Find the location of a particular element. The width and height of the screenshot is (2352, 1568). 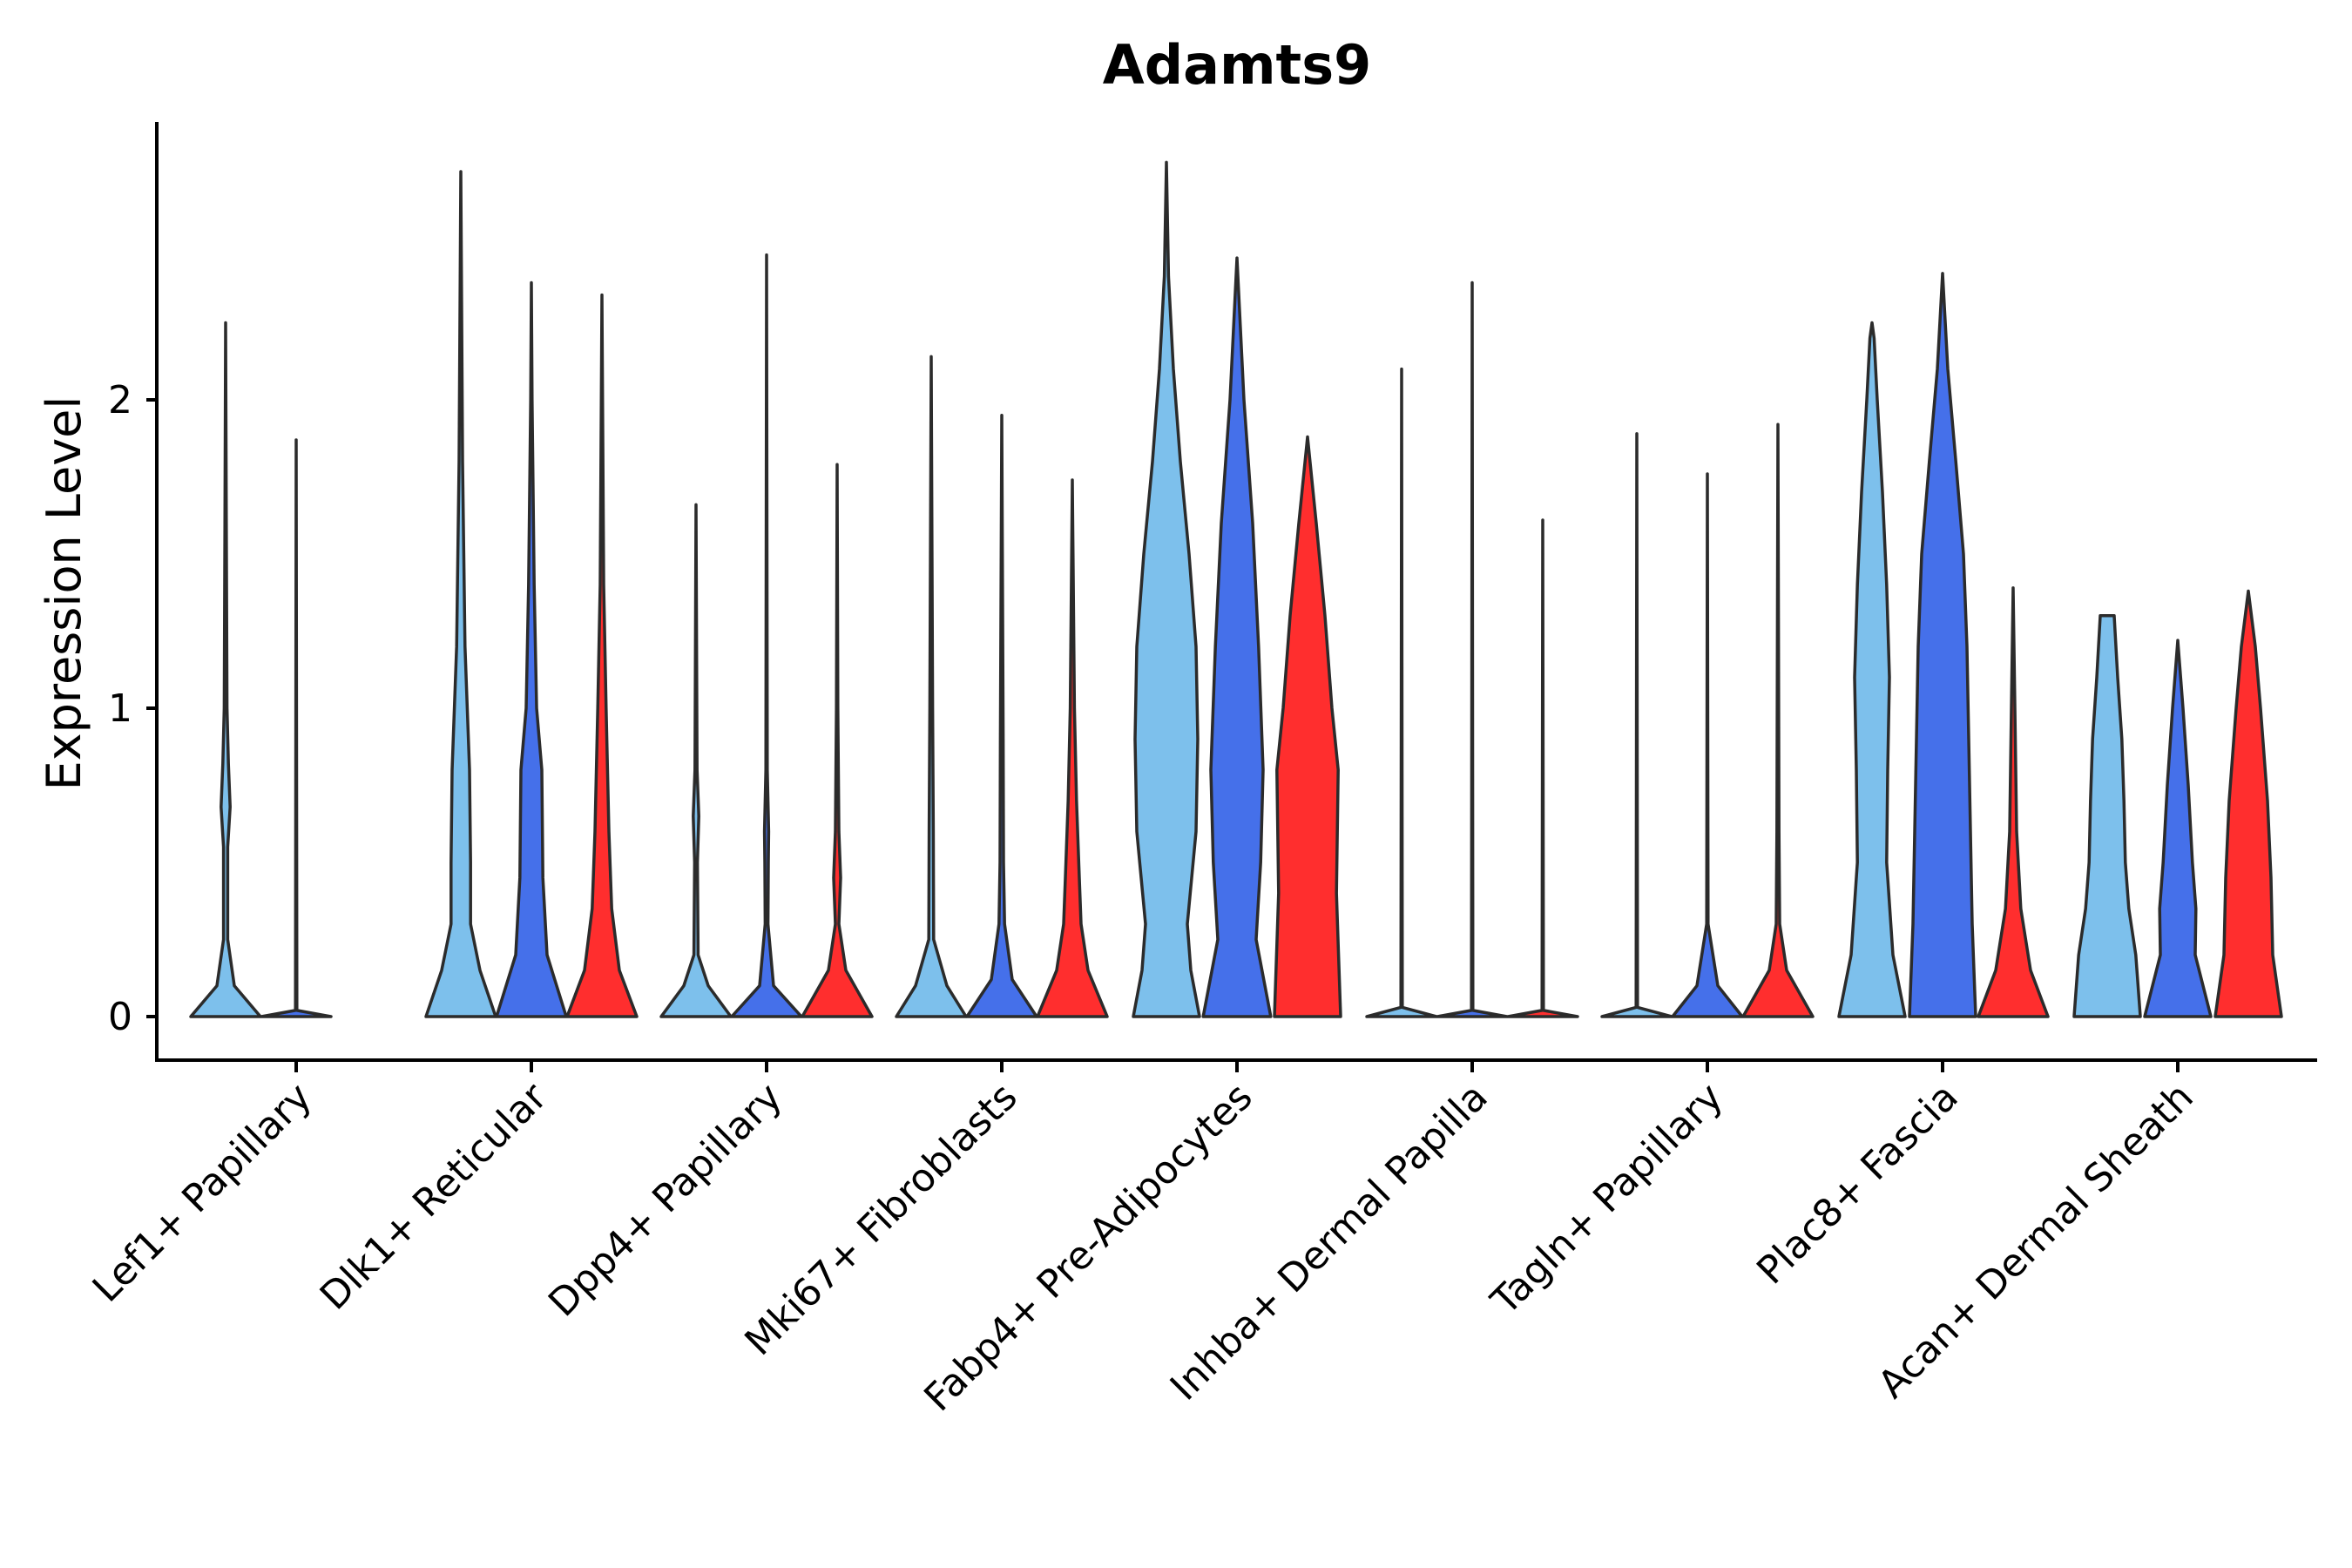

violin-fabp4-pre-adipocytes-group1 is located at coordinates (1166, 589).